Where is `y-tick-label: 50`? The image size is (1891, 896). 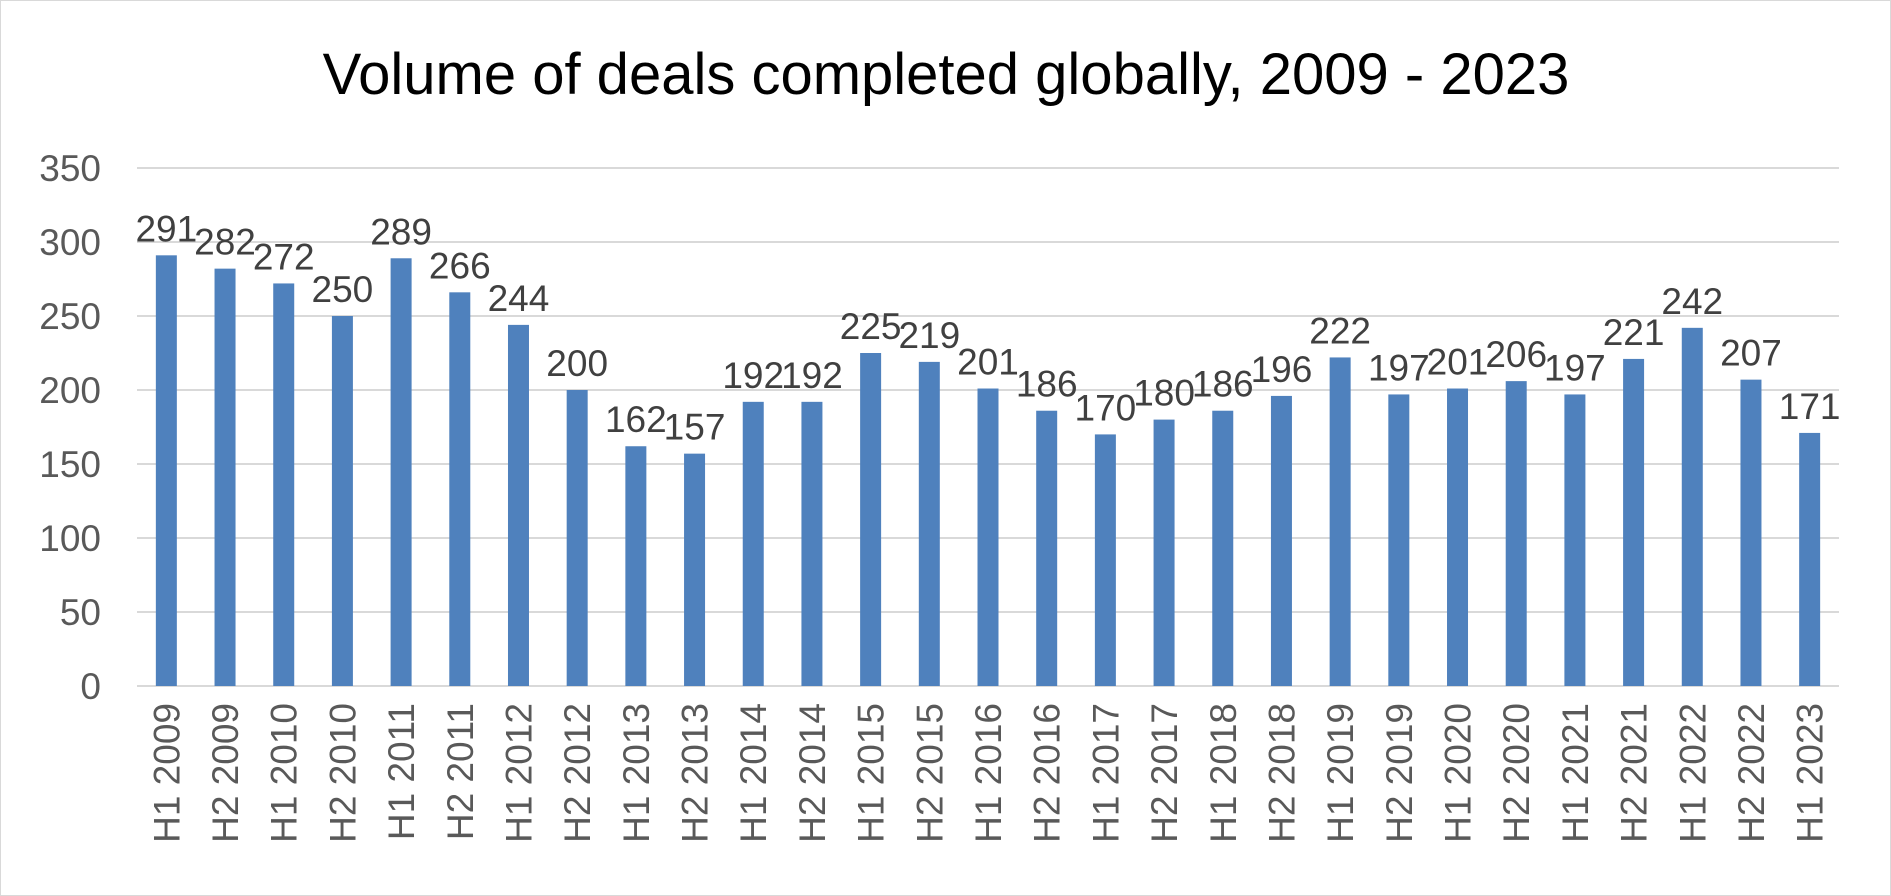 y-tick-label: 50 is located at coordinates (80, 612).